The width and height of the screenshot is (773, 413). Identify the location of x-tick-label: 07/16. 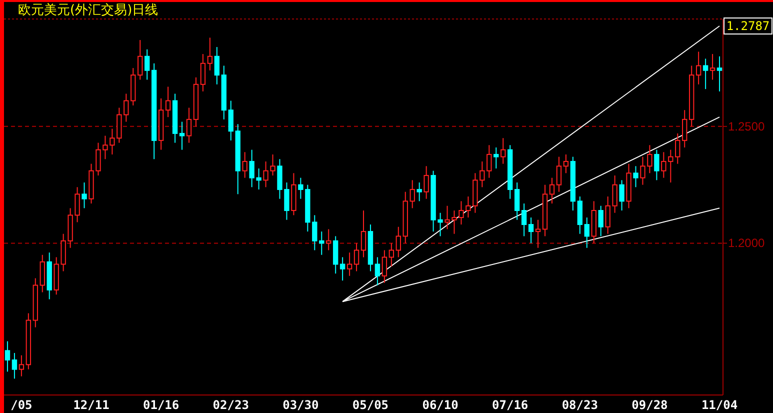
(510, 405).